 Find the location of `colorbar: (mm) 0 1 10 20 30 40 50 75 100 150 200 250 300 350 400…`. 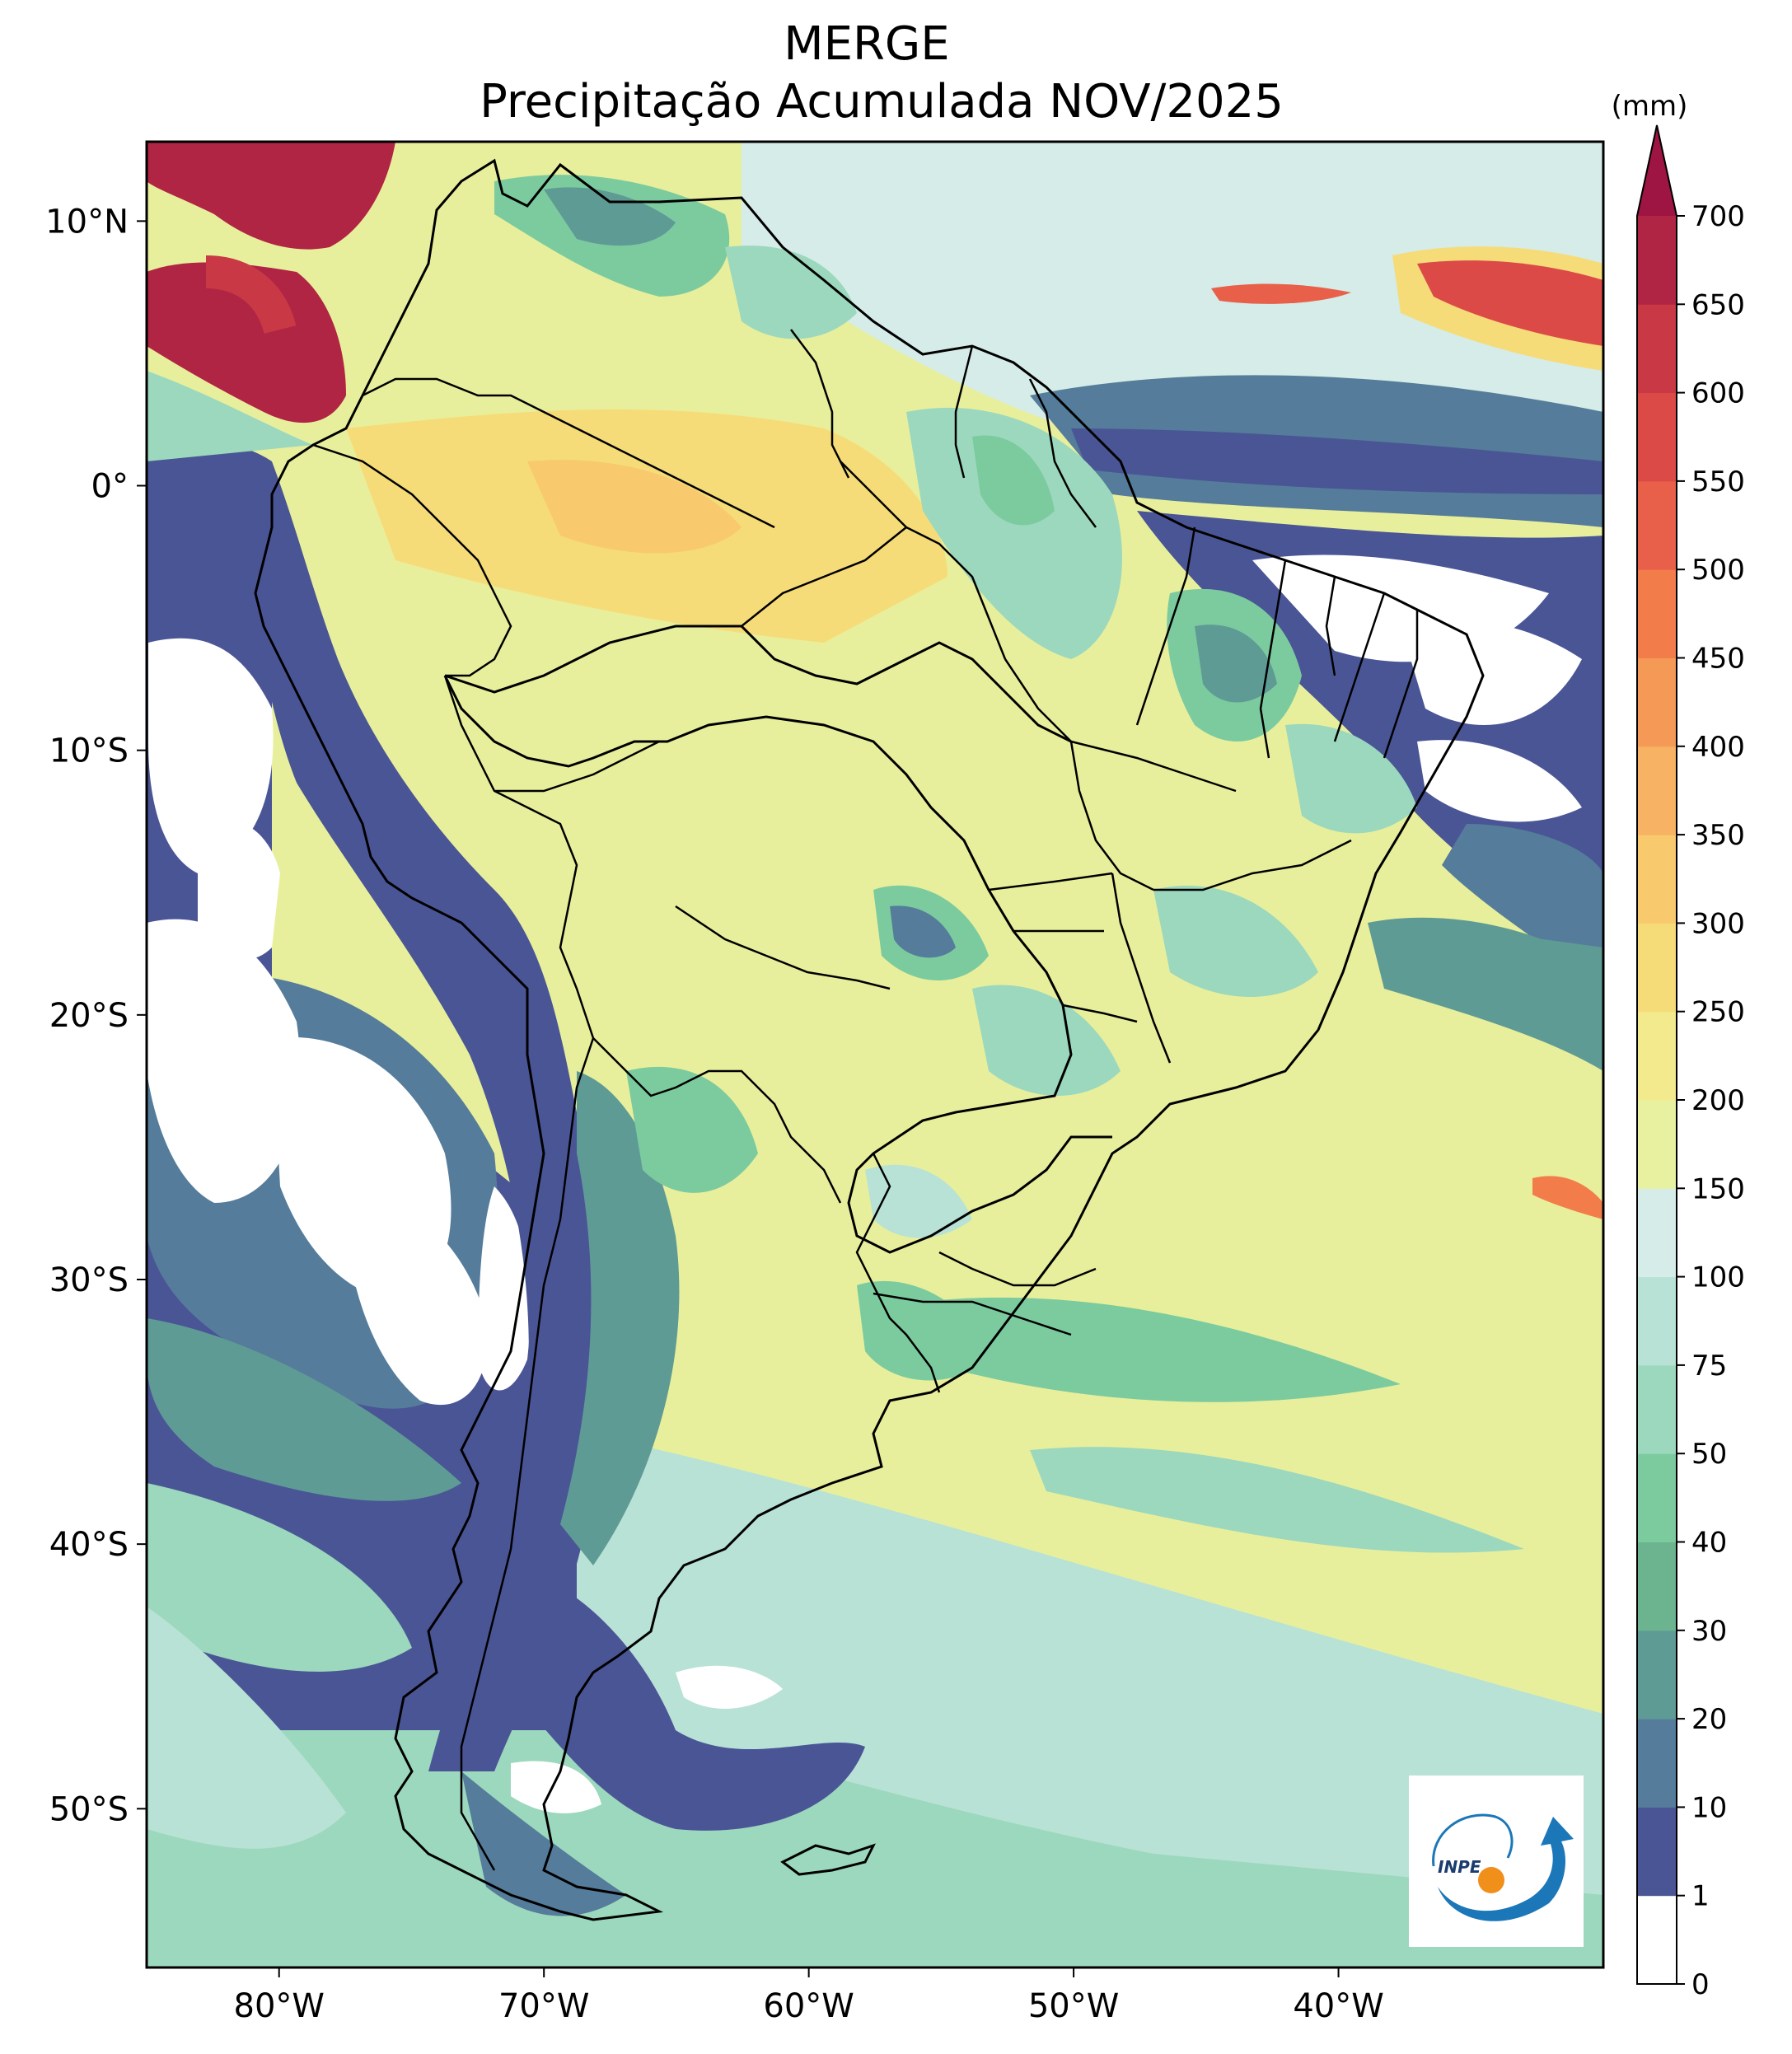

colorbar: (mm) 0 1 10 20 30 40 50 75 100 150 200 250 300 350 400… is located at coordinates (1678, 1045).